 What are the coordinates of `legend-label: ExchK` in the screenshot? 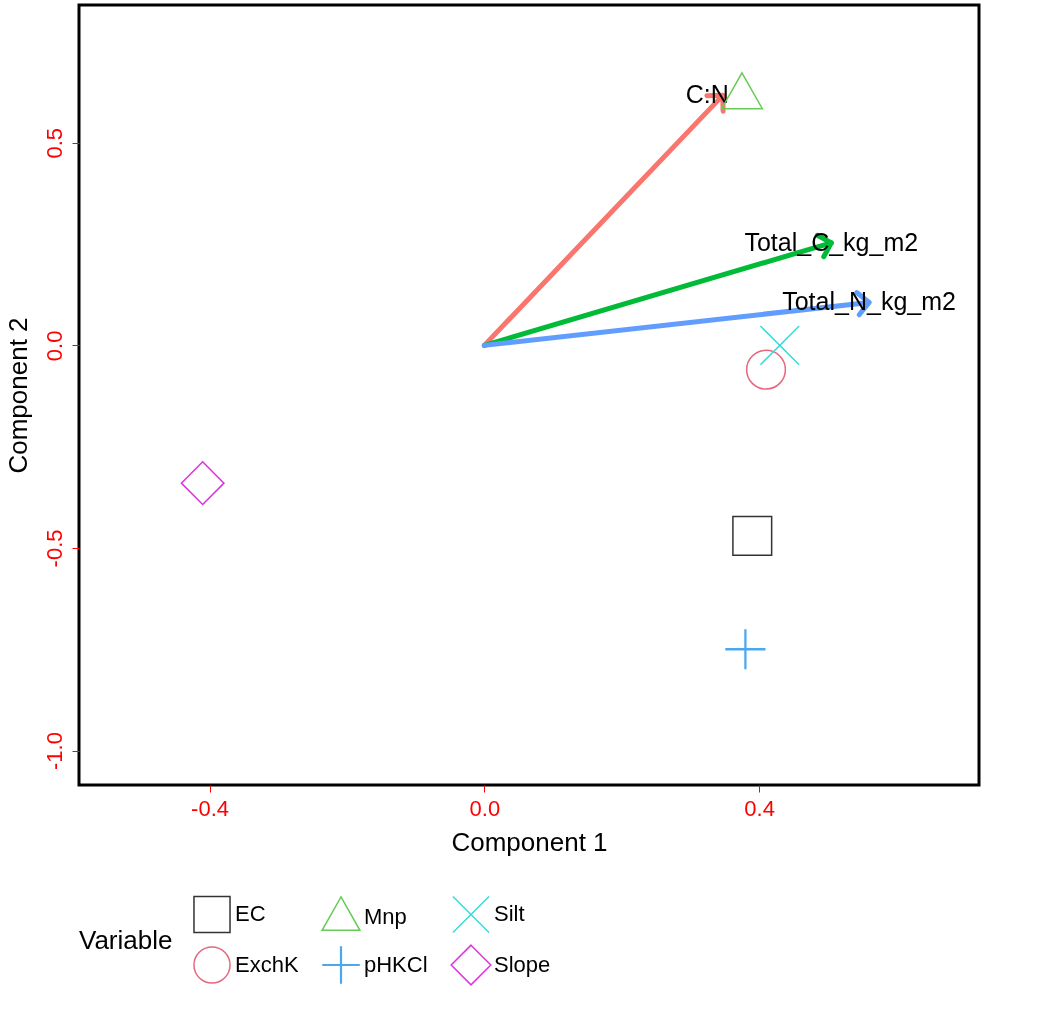 It's located at (267, 964).